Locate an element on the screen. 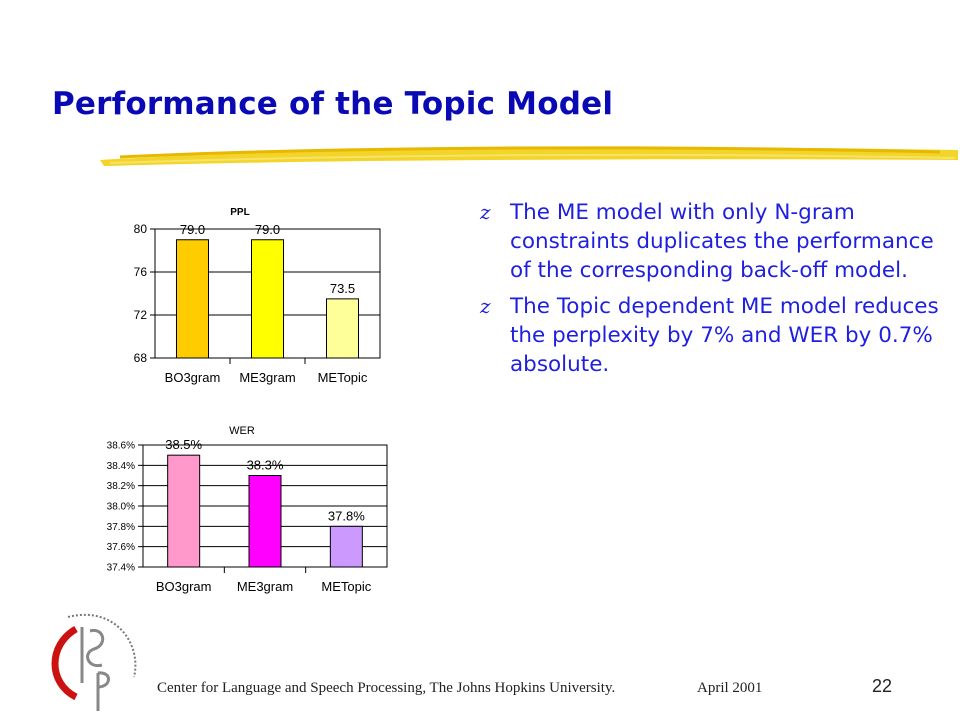 This screenshot has width=960, height=720. wer-y-tick-label: 37.4% is located at coordinates (121, 568).